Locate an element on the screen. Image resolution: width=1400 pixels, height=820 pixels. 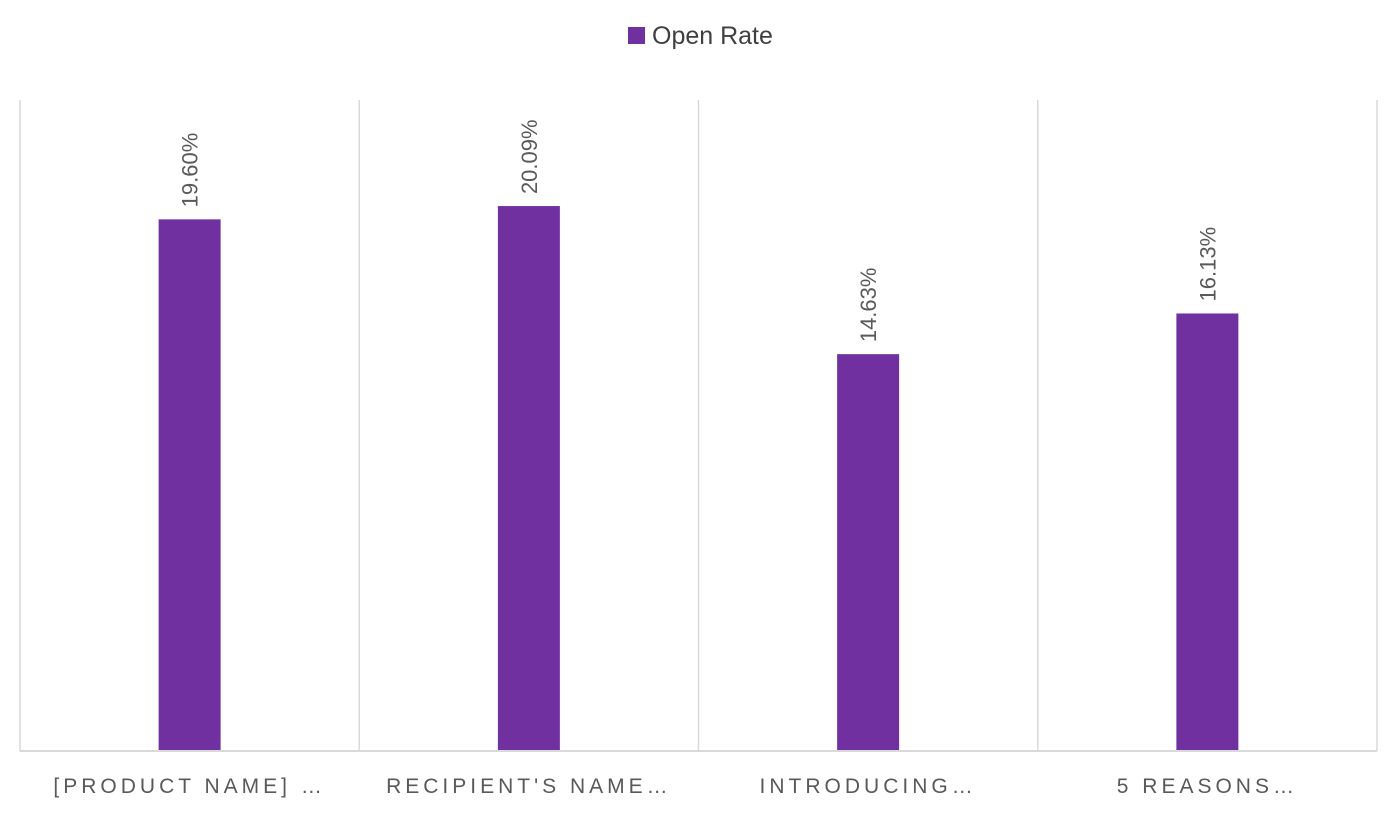
data-label-3: 14.63% is located at coordinates (868, 305).